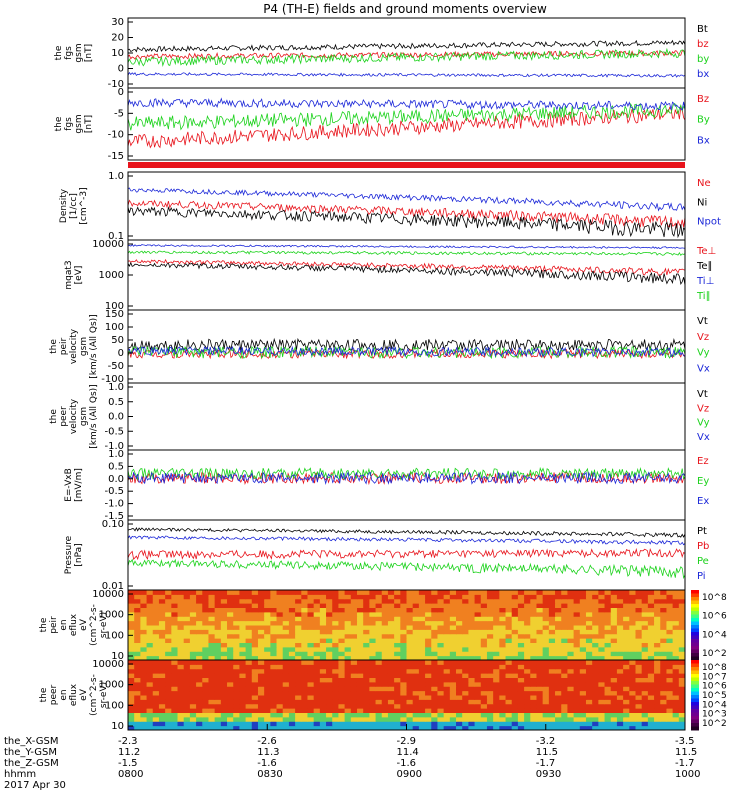  What do you see at coordinates (702, 531) in the screenshot?
I see `legend-item: Pt` at bounding box center [702, 531].